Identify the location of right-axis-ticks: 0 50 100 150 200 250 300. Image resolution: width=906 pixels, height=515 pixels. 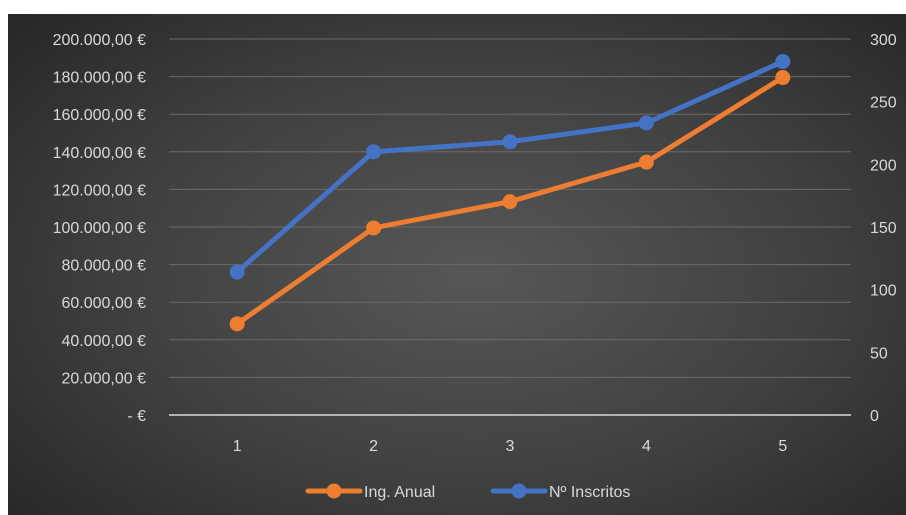
(883, 228).